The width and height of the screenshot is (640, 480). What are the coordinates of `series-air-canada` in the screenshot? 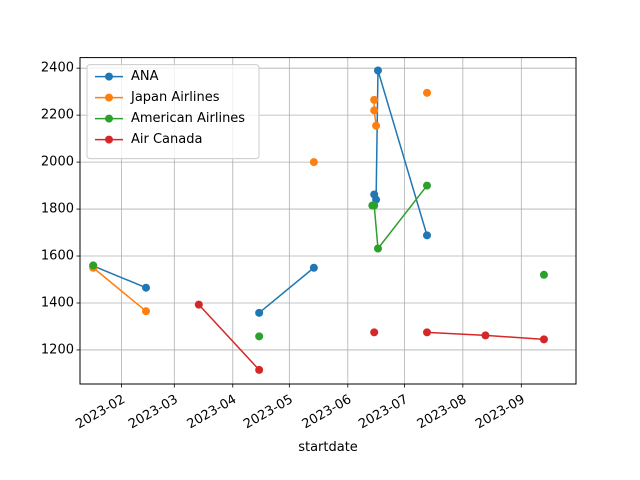 It's located at (371, 337).